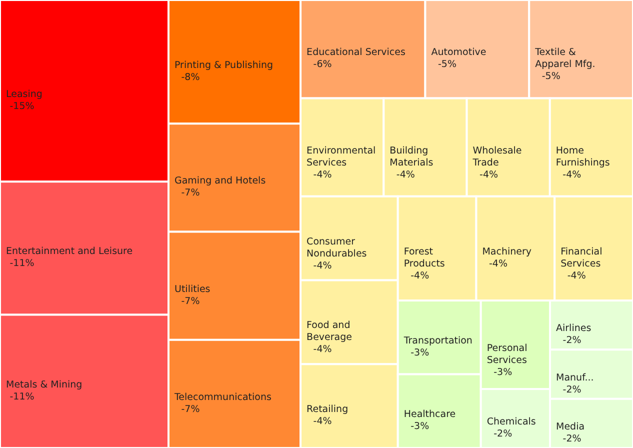 The height and width of the screenshot is (448, 633). I want to click on category-label: Educational Services, so click(356, 52).